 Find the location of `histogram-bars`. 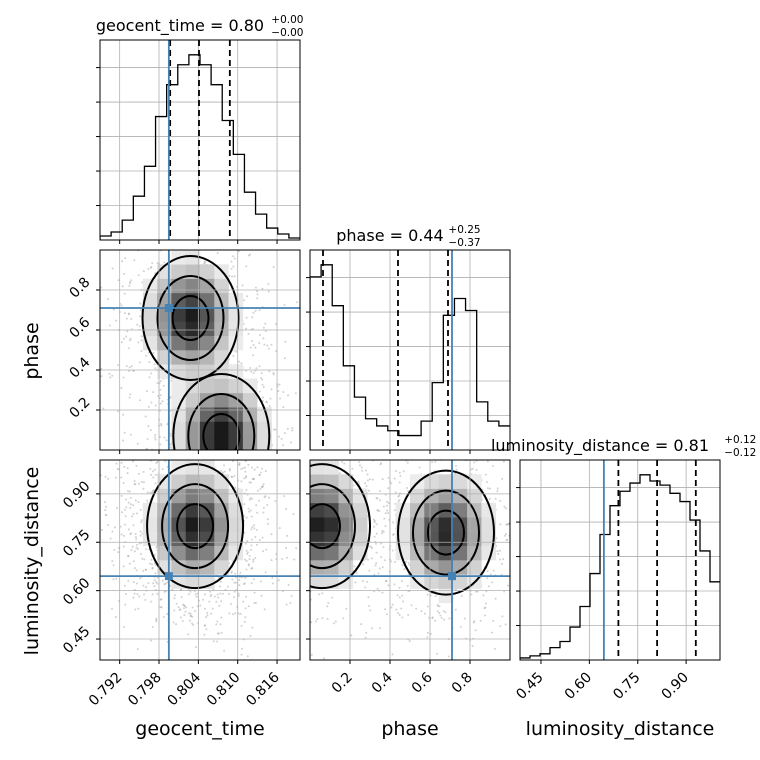

histogram-bars is located at coordinates (200, 147).